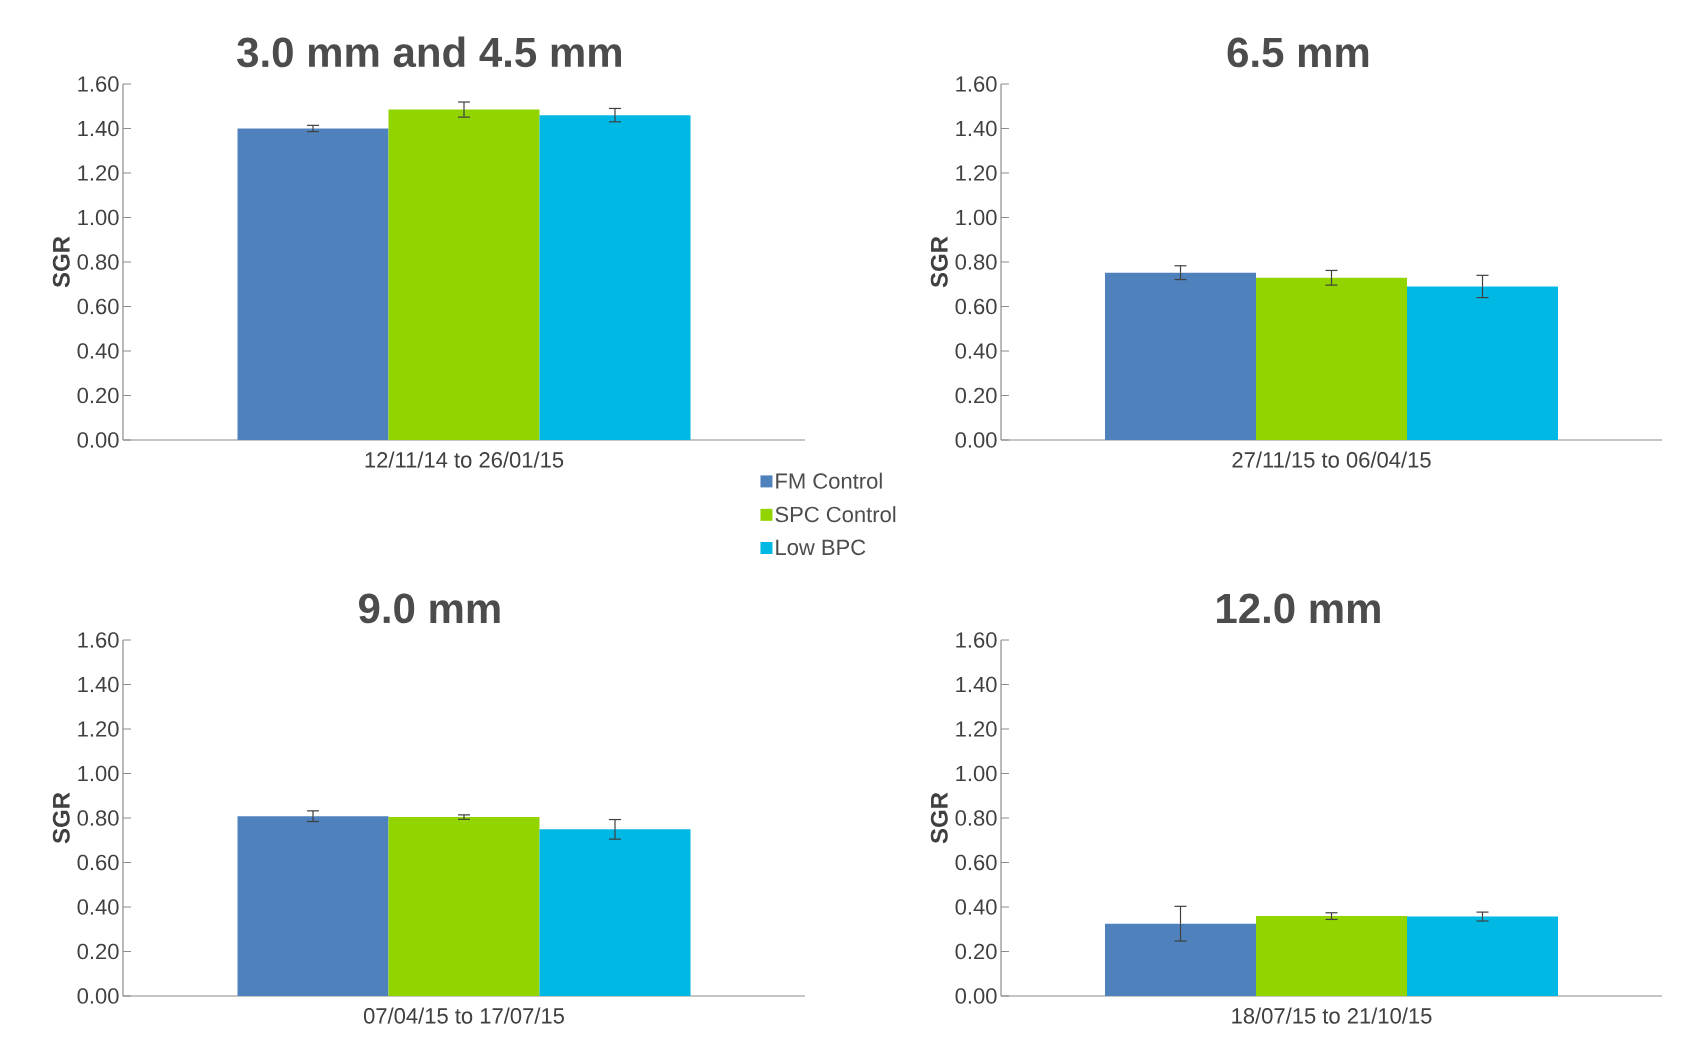  Describe the element at coordinates (1298, 52) in the screenshot. I see `chart-title: 6.5 mm` at that location.